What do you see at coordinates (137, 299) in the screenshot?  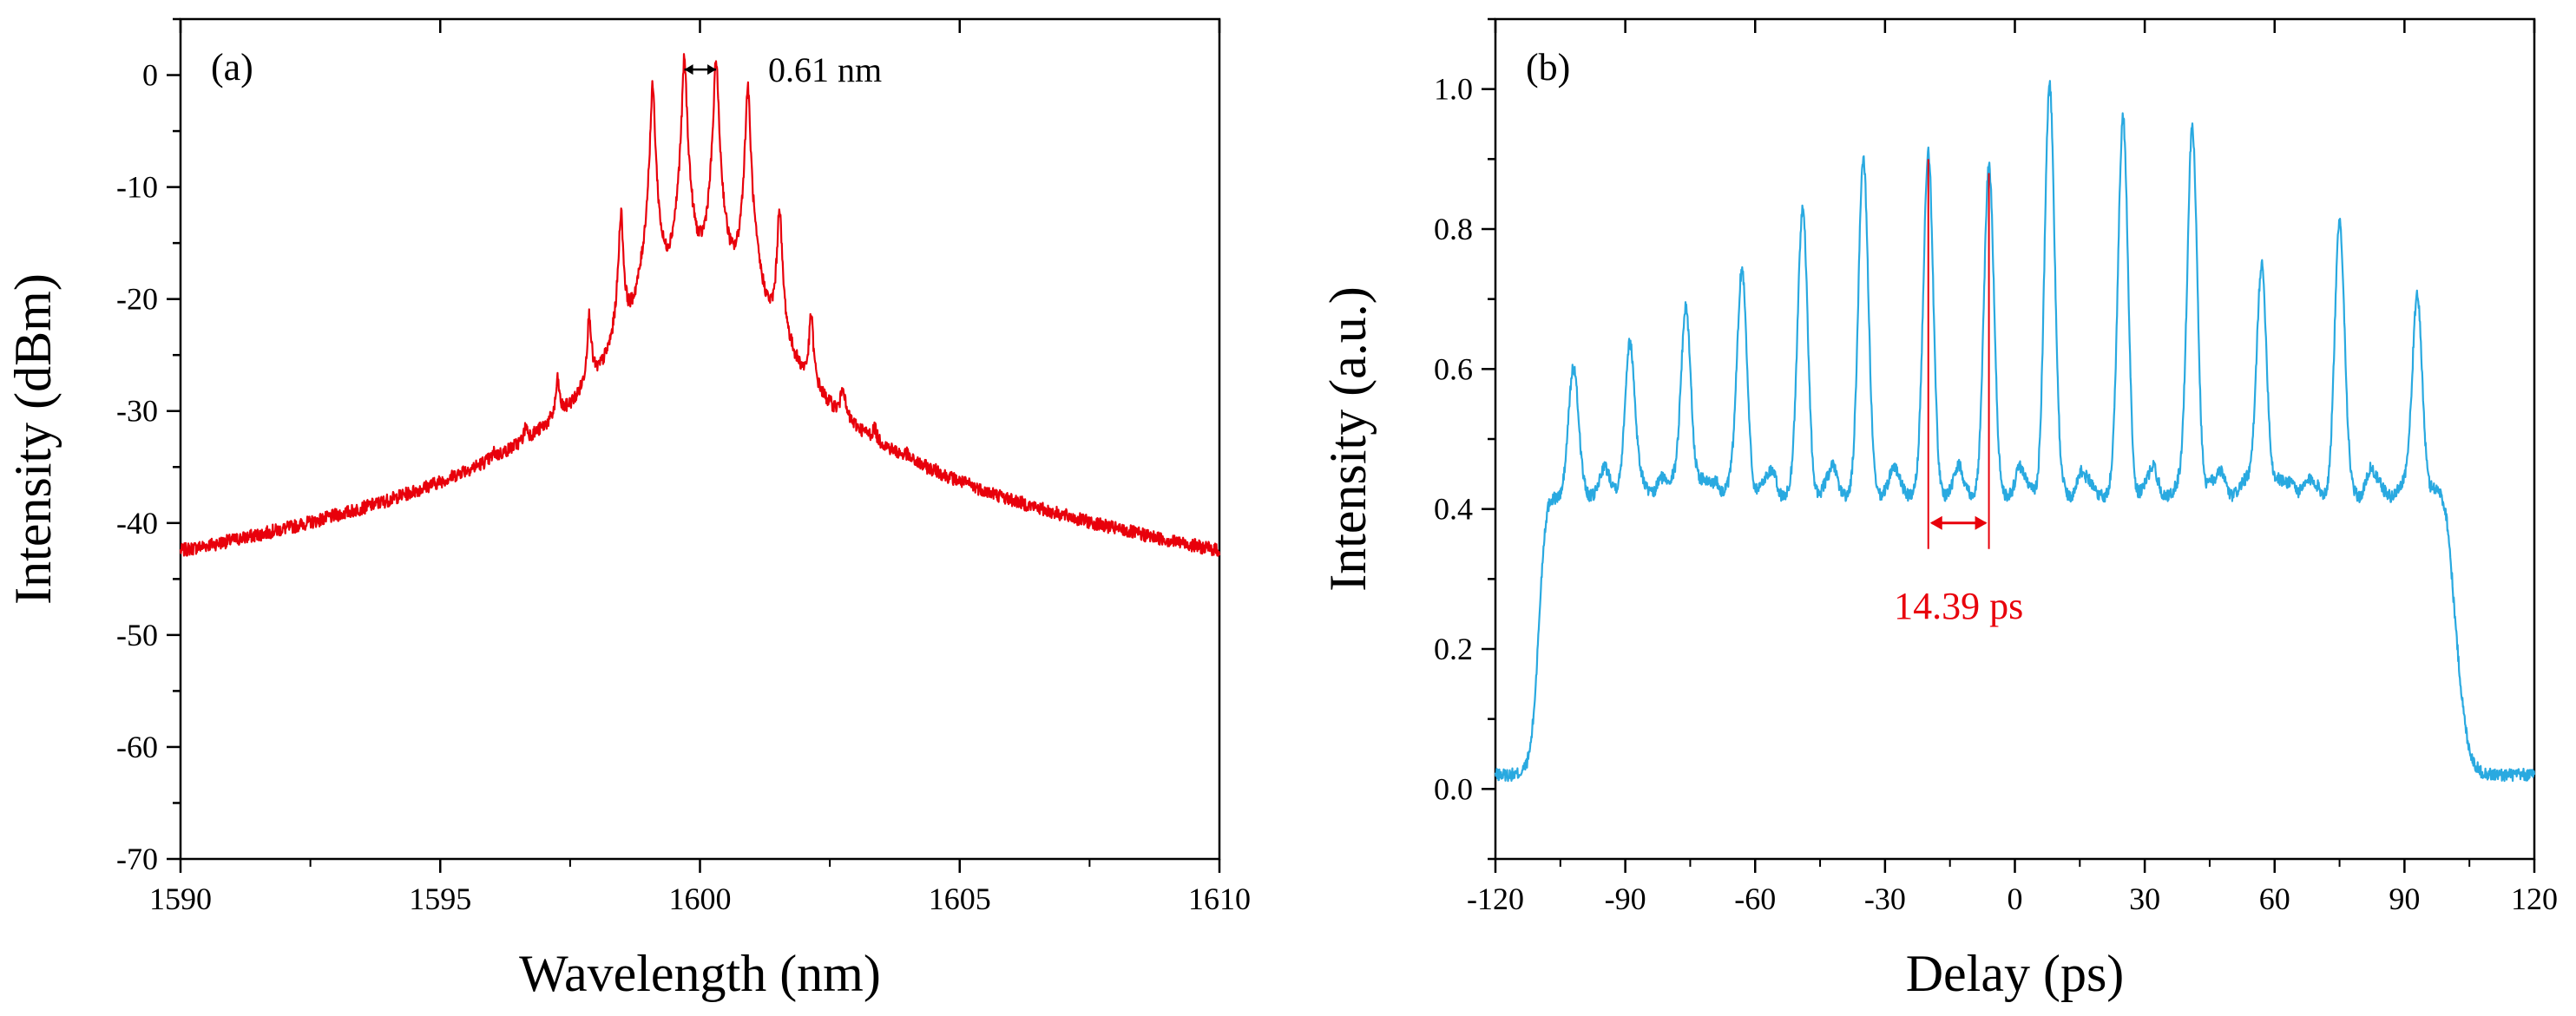 I see `y-tick-label: -20` at bounding box center [137, 299].